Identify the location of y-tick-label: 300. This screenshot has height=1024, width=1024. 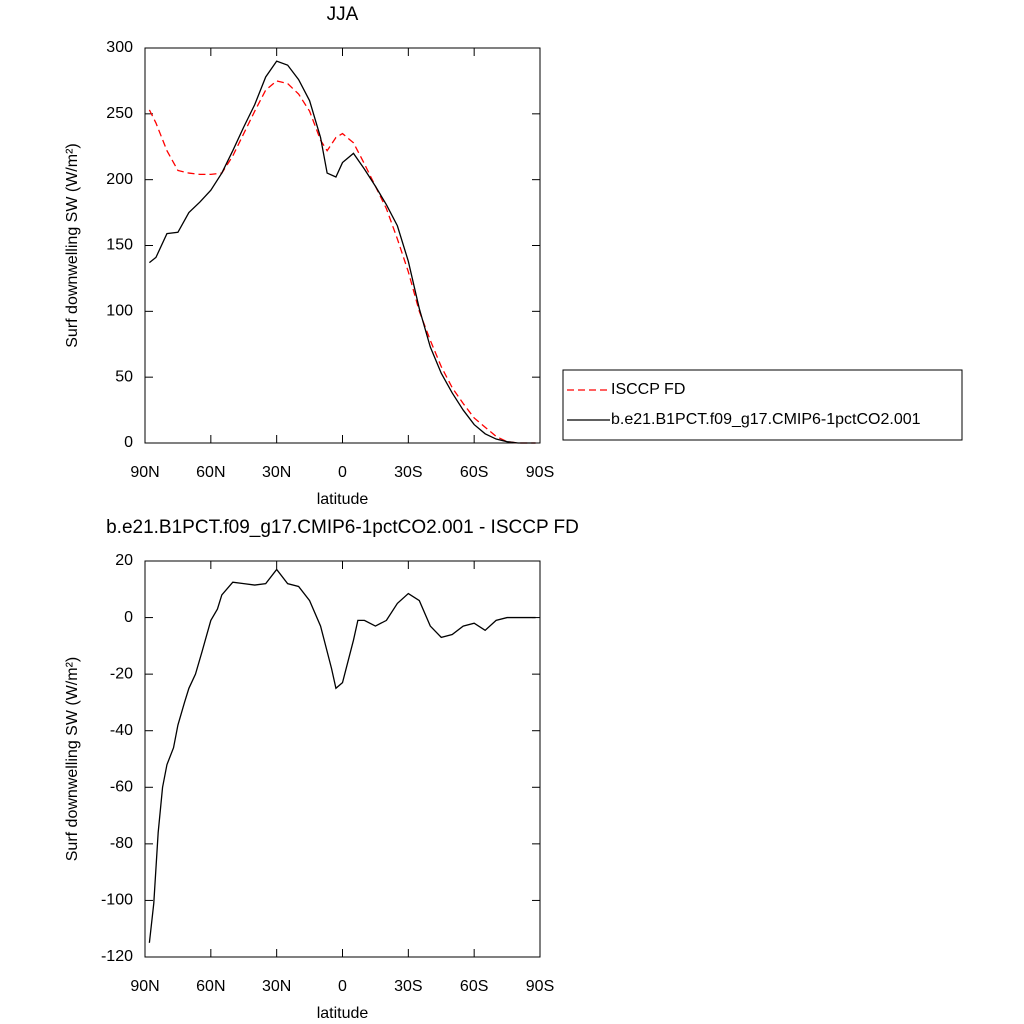
(119, 47).